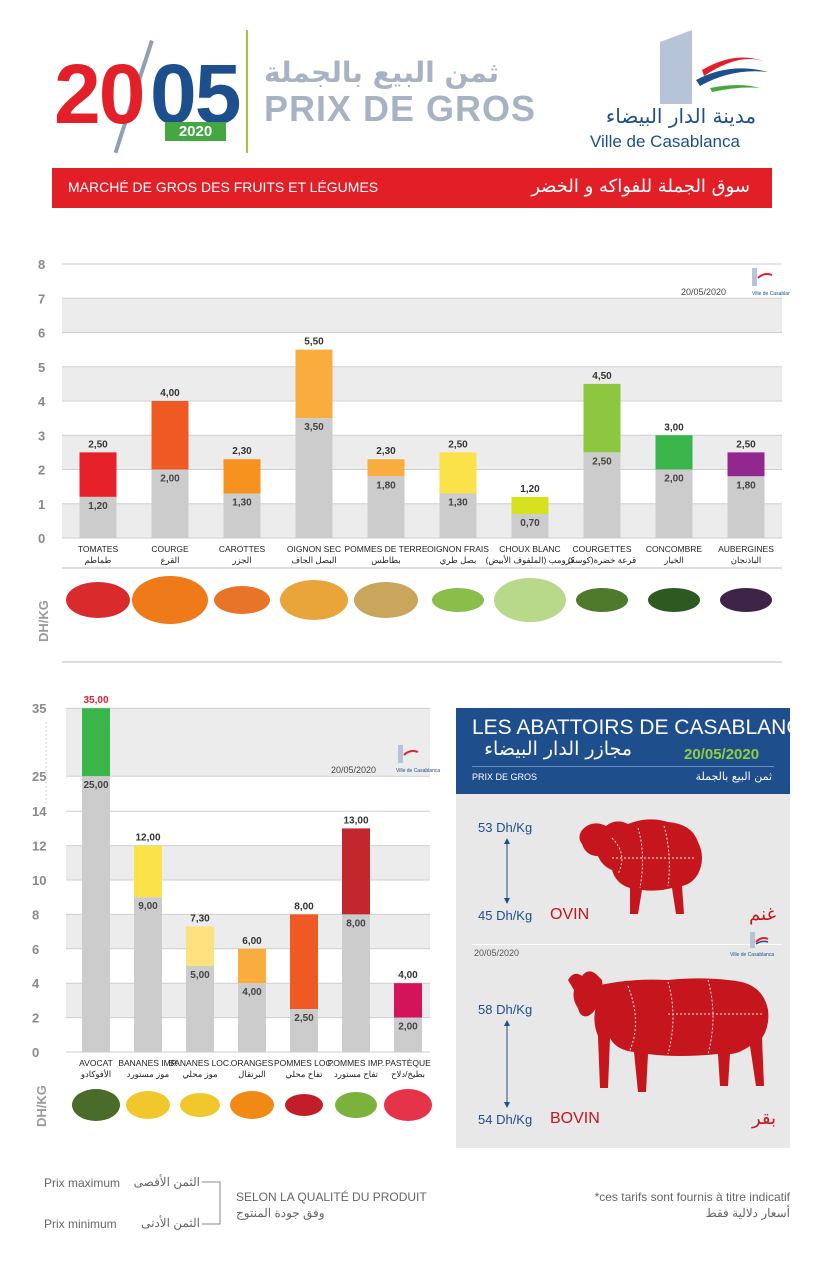  Describe the element at coordinates (242, 600) in the screenshot. I see `carrot-icon` at that location.